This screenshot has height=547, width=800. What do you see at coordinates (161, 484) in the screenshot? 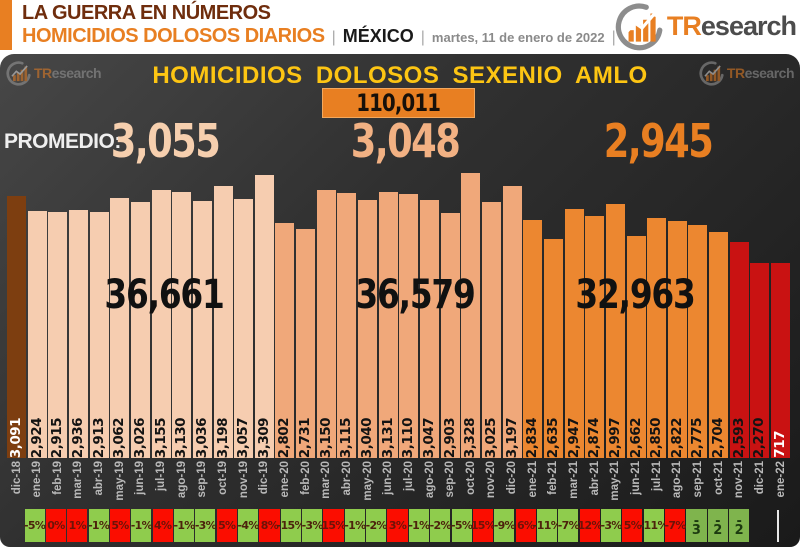
I see `month-label-jul-19: jul-19` at bounding box center [161, 484].